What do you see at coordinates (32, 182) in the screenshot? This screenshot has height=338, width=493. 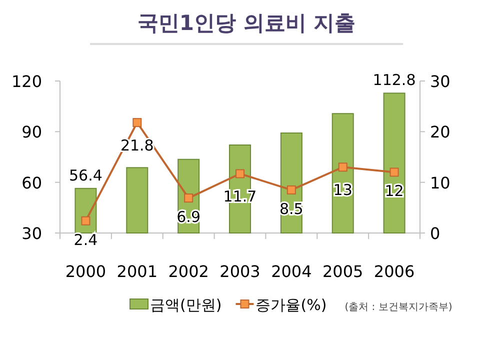 I see `y-tick-label: 60` at bounding box center [32, 182].